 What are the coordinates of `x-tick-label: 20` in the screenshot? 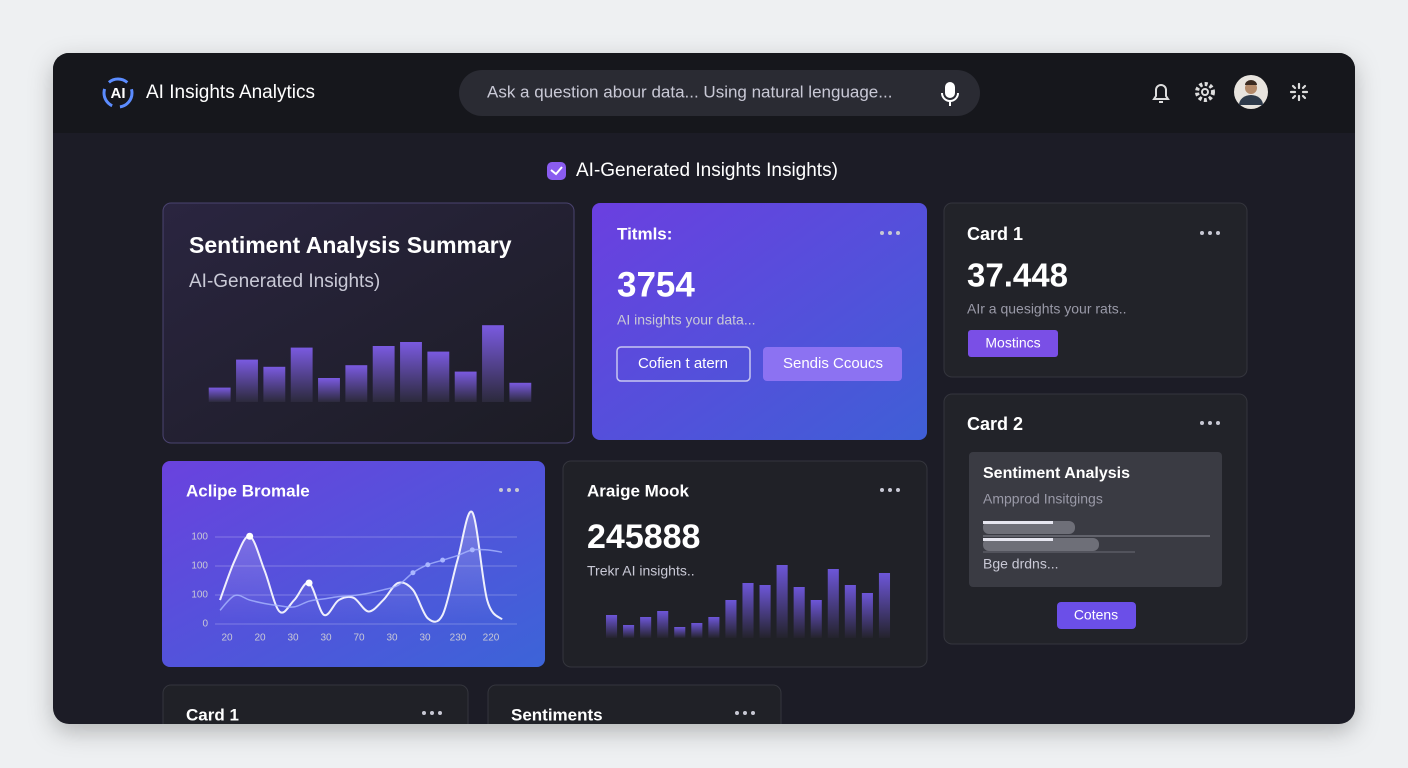 It's located at (227, 638).